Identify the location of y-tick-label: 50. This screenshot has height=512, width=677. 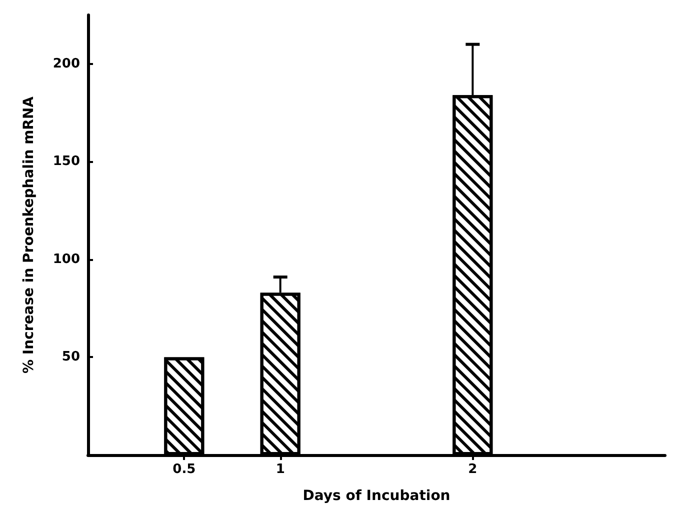
(71, 357).